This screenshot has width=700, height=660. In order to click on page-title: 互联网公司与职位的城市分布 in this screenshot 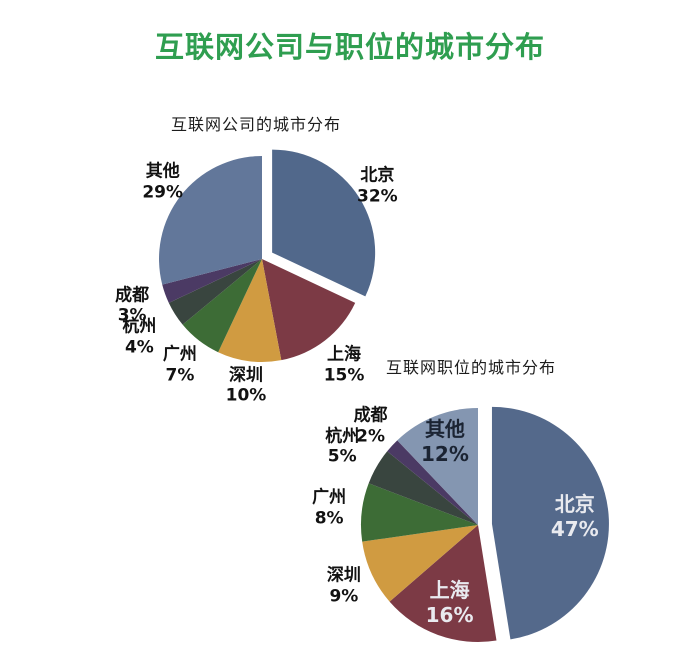, I will do `click(349, 47)`.